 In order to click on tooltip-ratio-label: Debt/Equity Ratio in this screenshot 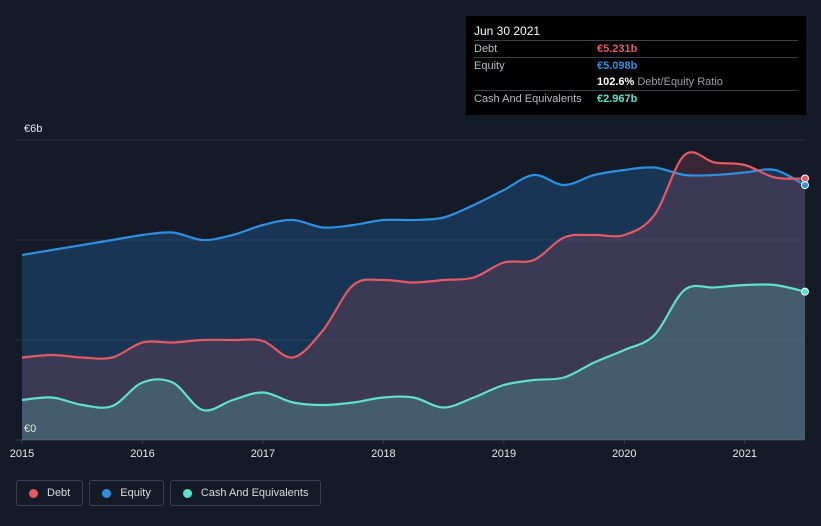, I will do `click(680, 82)`.